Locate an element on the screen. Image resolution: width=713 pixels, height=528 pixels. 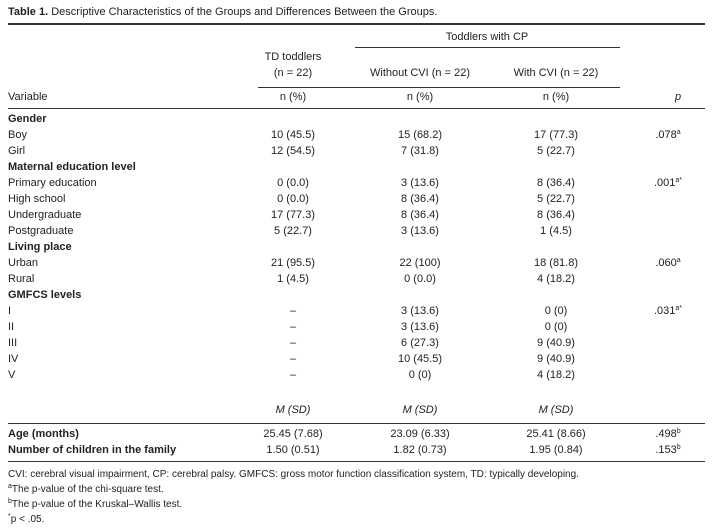
stub-header: Variable is located at coordinates (28, 97).